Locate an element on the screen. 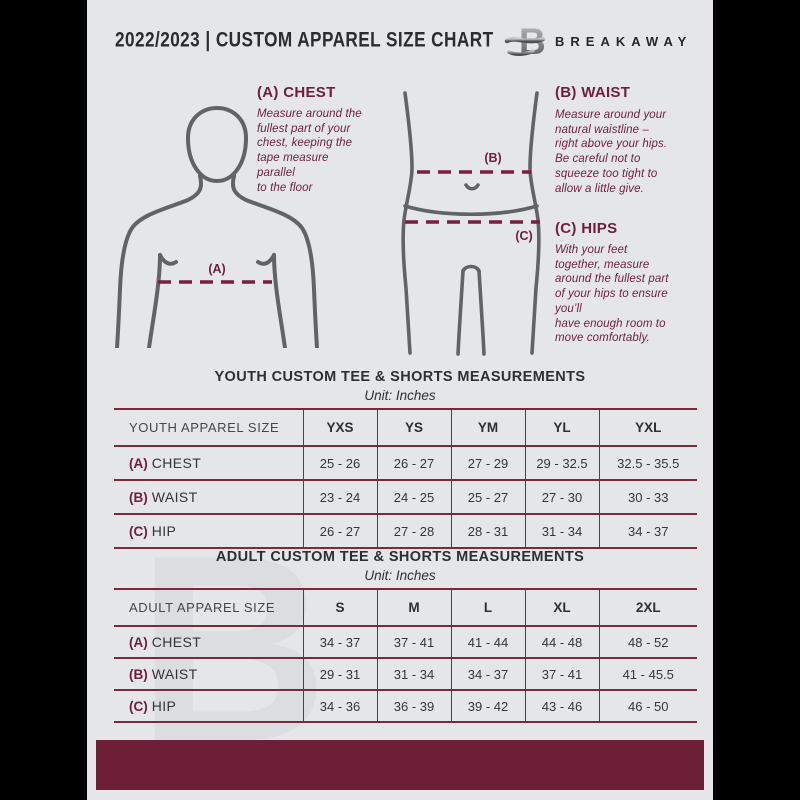 The width and height of the screenshot is (800, 800). value-cell: 29 - 31 is located at coordinates (339, 674).